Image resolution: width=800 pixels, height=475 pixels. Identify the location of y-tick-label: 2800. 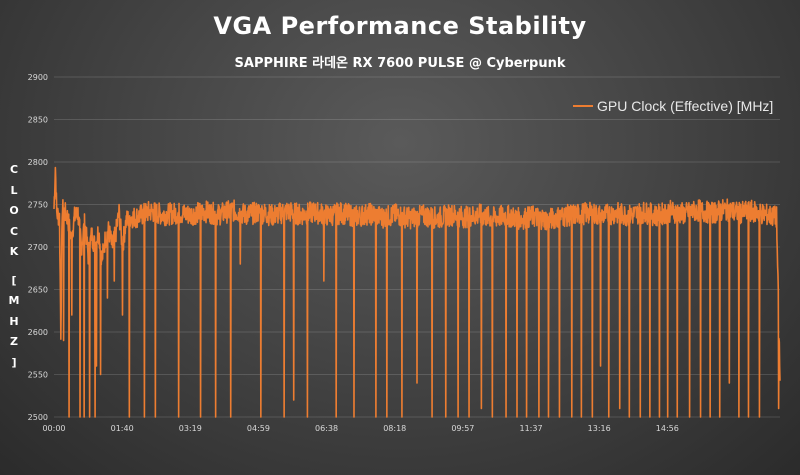
(38, 162).